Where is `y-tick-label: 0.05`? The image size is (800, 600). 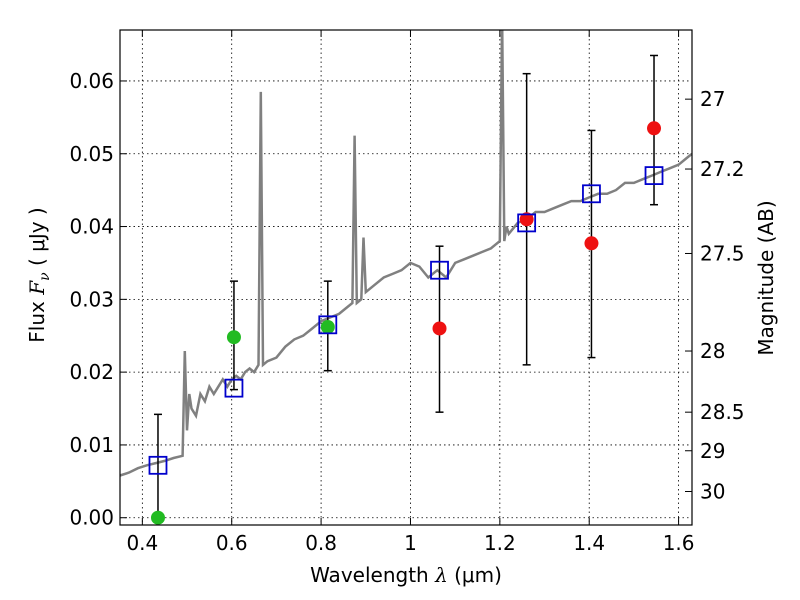 y-tick-label: 0.05 is located at coordinates (91, 154).